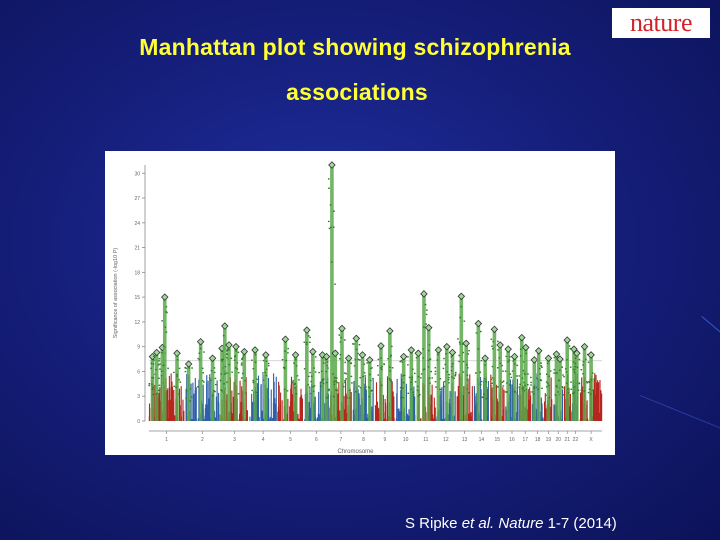 The width and height of the screenshot is (720, 540). I want to click on peak-X-bar, so click(591, 387).